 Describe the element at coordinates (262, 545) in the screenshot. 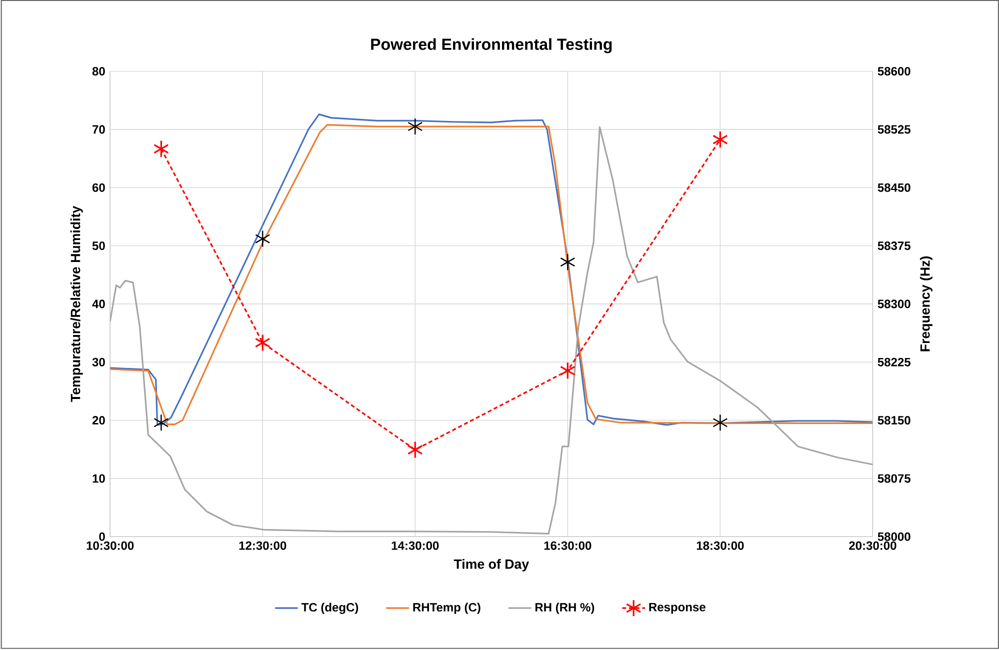

I see `x-tick-label: 12:30:00` at that location.